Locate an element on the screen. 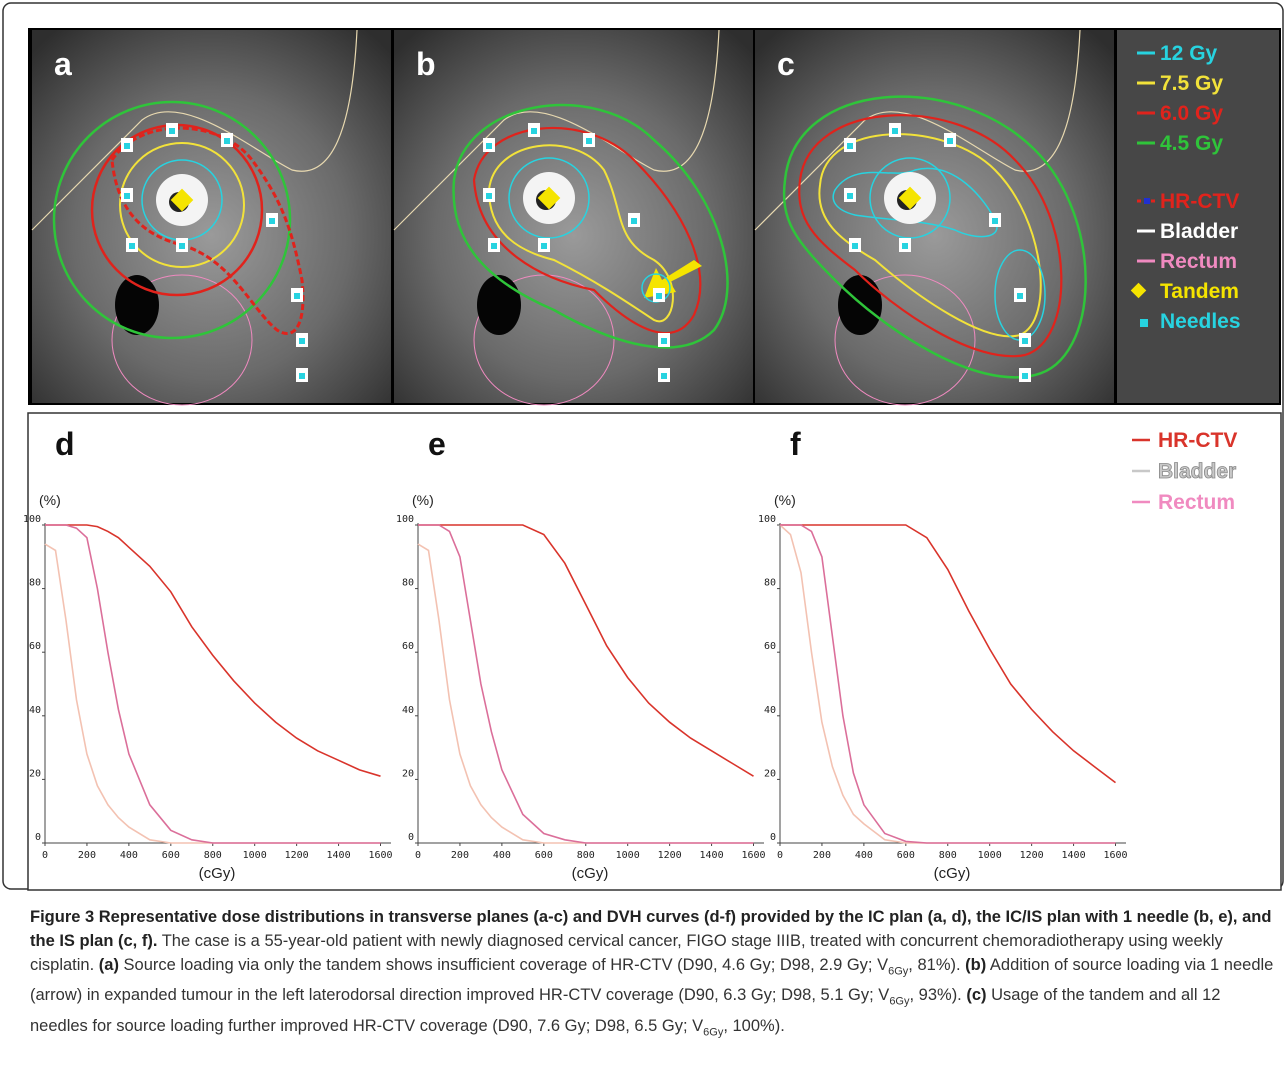  caption-text: , 81%). is located at coordinates (937, 965).